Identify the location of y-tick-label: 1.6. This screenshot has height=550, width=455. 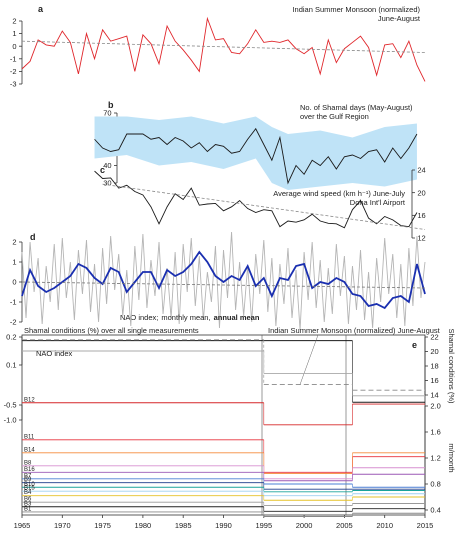
(435, 432).